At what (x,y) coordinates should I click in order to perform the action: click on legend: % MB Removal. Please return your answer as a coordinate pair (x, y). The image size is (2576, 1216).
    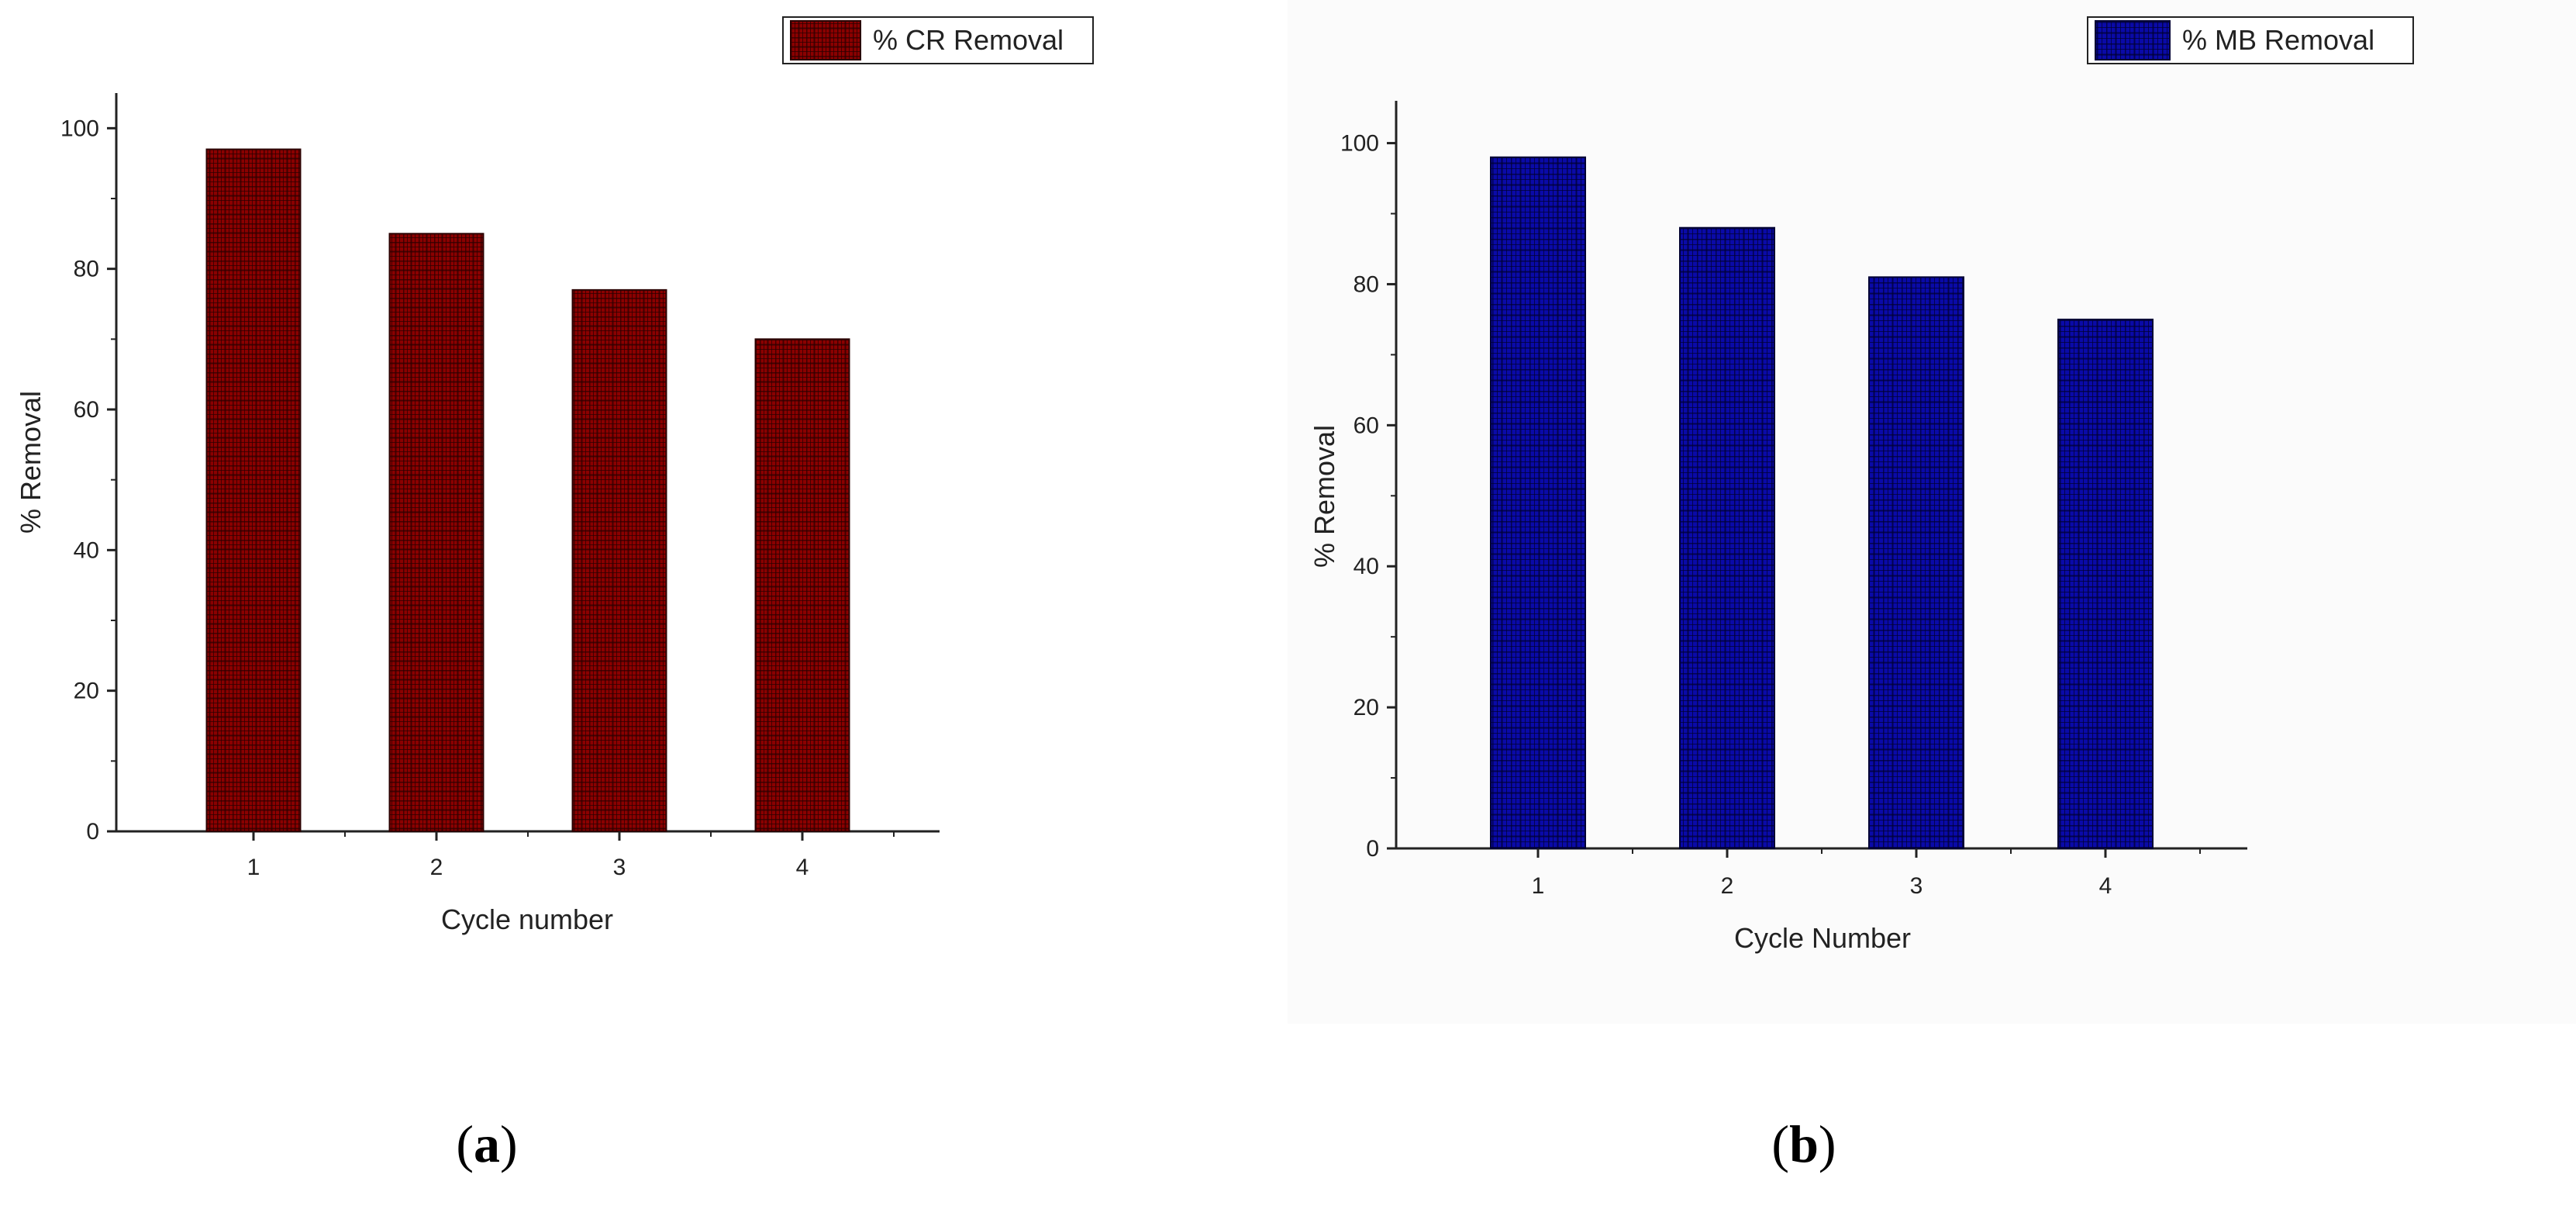
    Looking at the image, I should click on (2250, 40).